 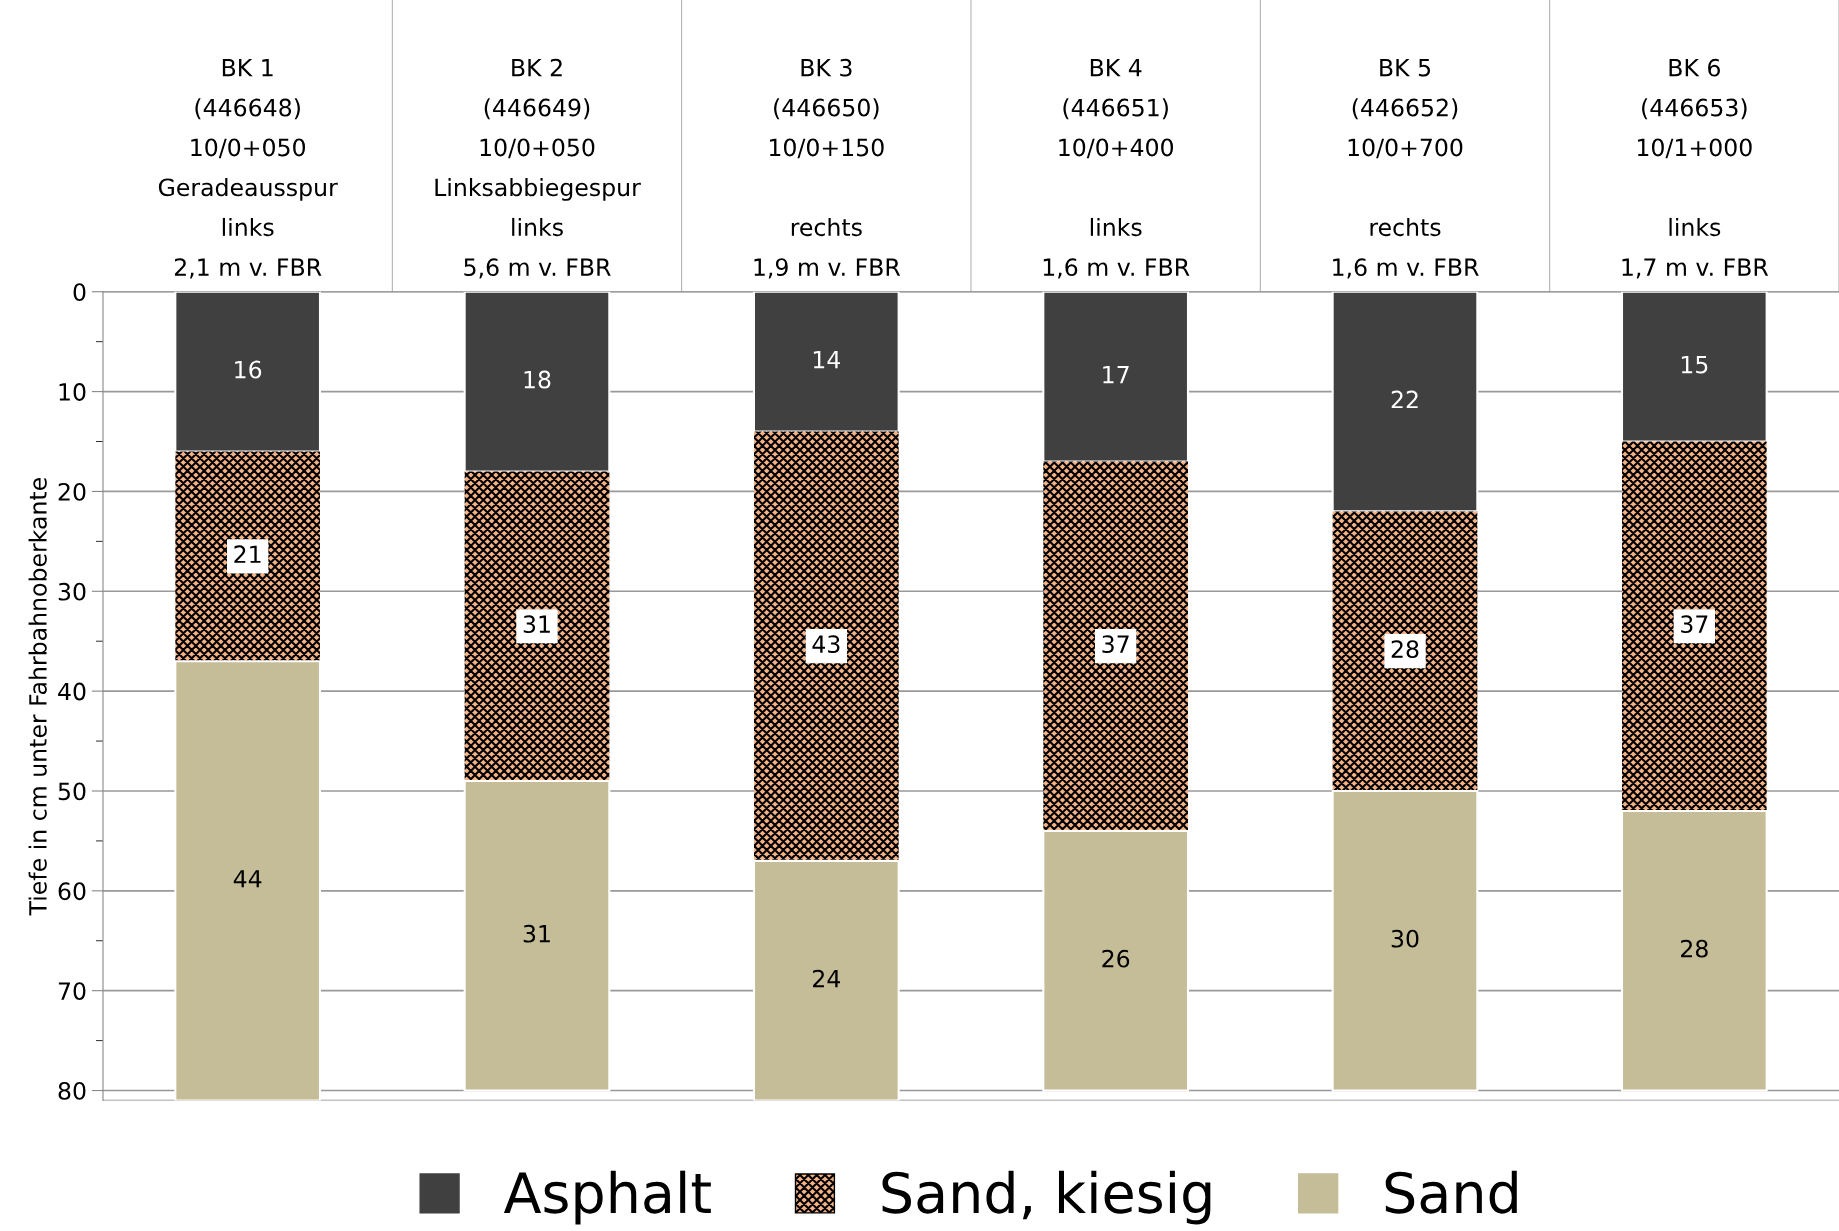 I want to click on legend-label: Sand, kiesig, so click(x=1046, y=1197).